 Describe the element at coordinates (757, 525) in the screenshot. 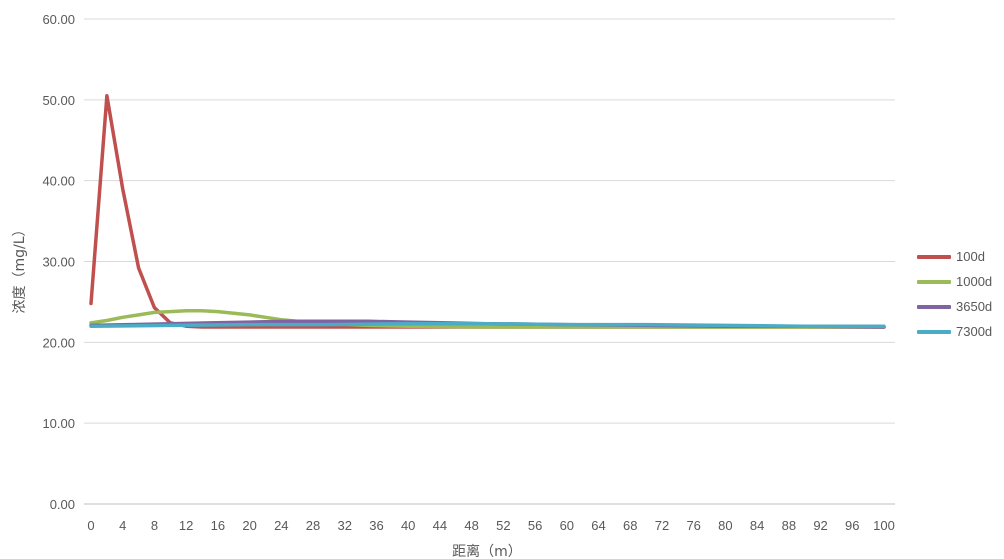

I see `x-tick-label: 84` at that location.